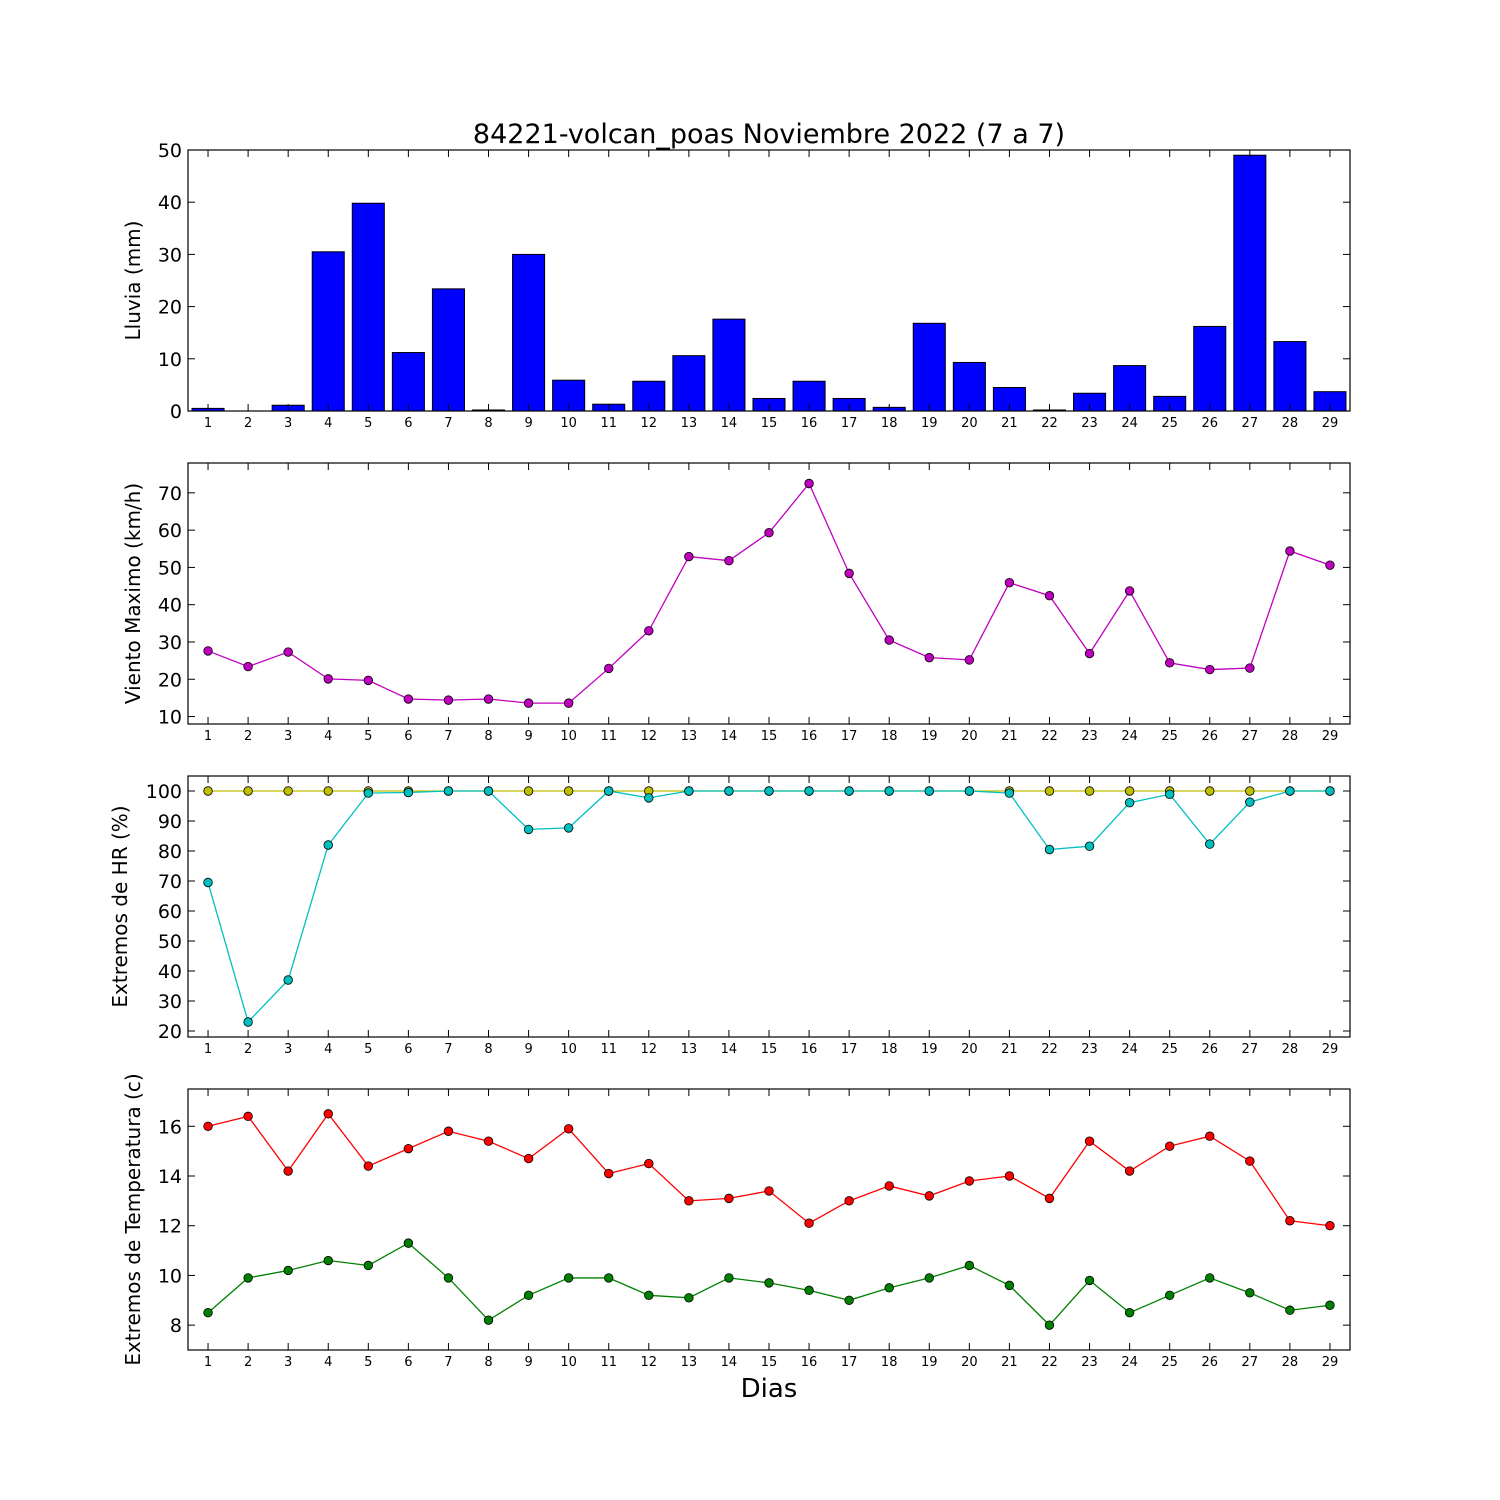  I want to click on x-tick-label: 13, so click(689, 1362).